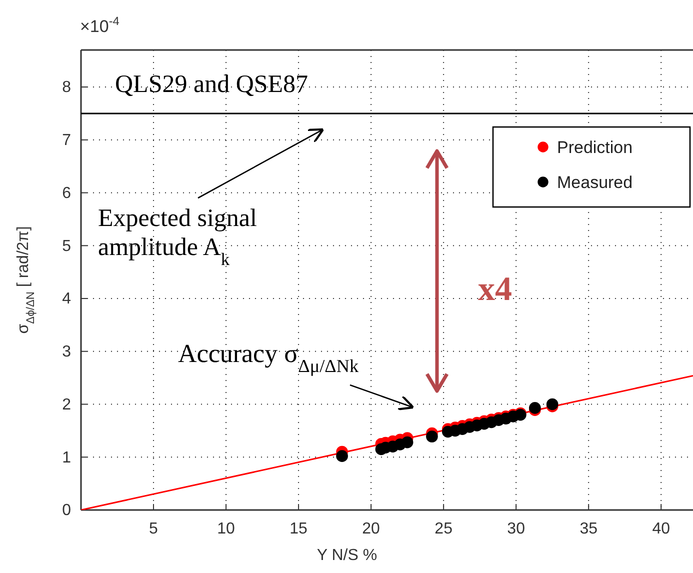  I want to click on x-tick-label: 40, so click(661, 529).